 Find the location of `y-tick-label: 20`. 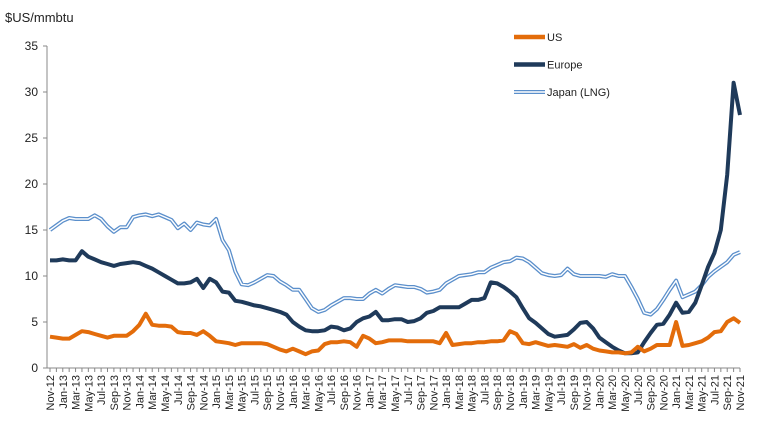

y-tick-label: 20 is located at coordinates (32, 184).